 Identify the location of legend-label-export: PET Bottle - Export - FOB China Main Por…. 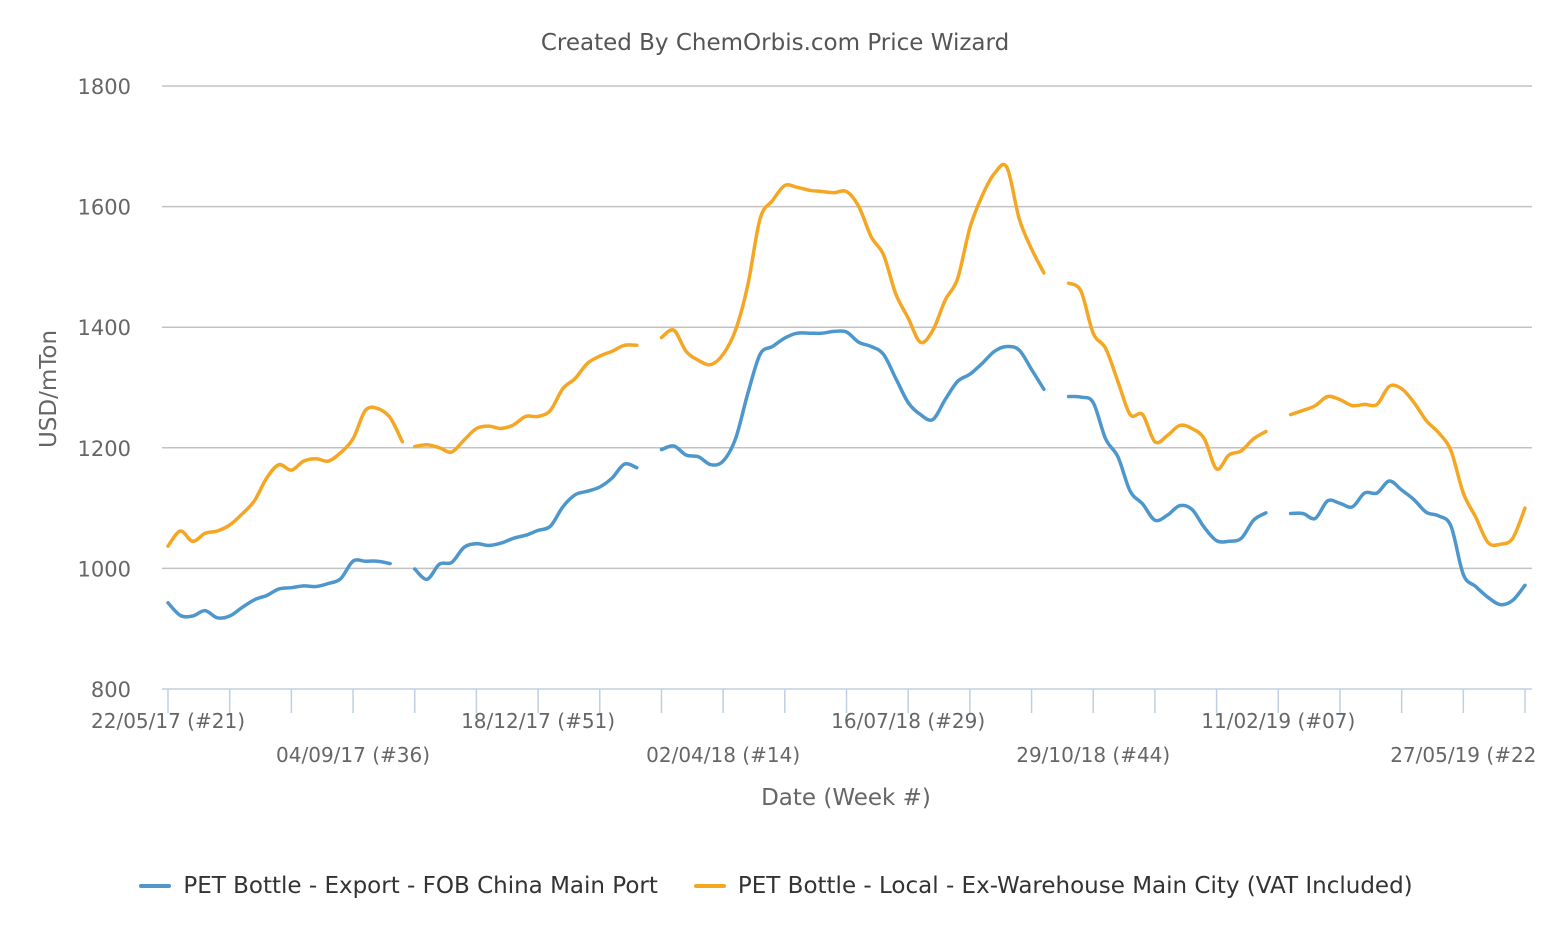
(420, 886).